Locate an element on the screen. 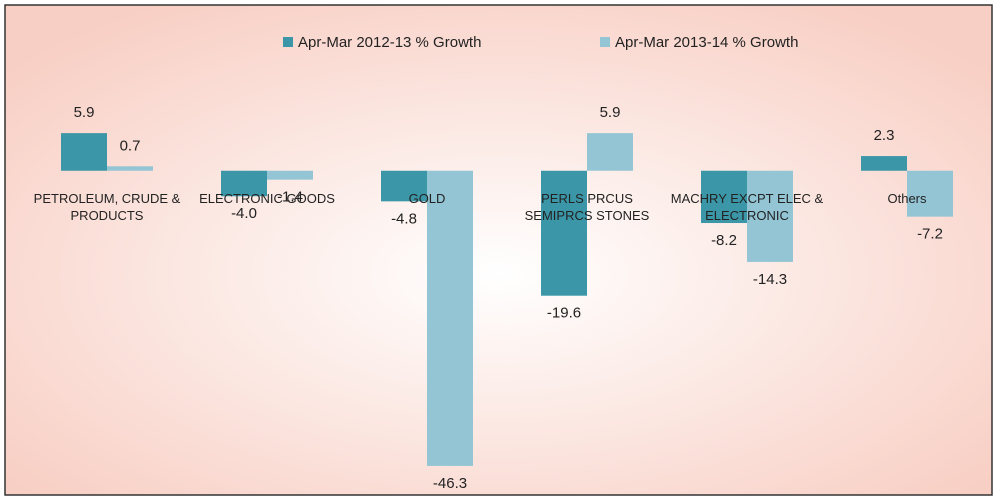  value-label: -4.0 is located at coordinates (244, 213).